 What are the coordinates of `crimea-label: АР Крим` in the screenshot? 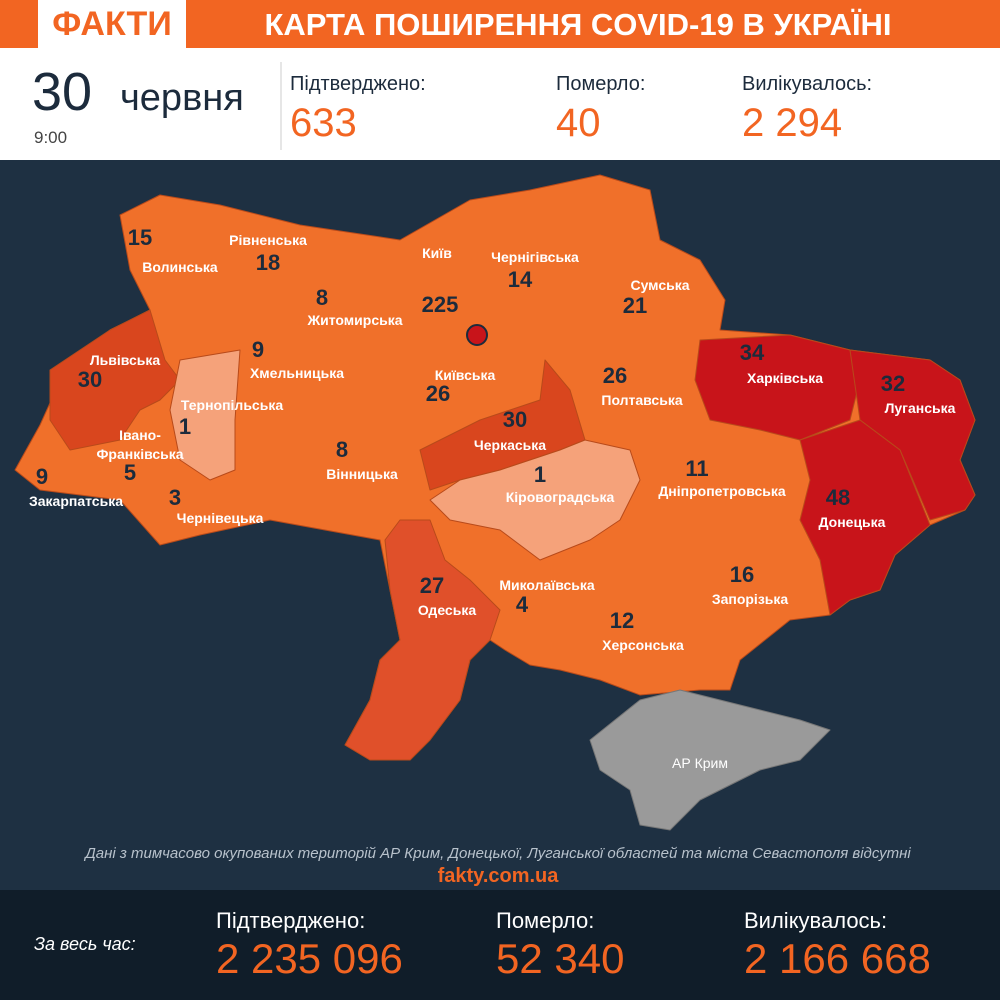 It's located at (700, 763).